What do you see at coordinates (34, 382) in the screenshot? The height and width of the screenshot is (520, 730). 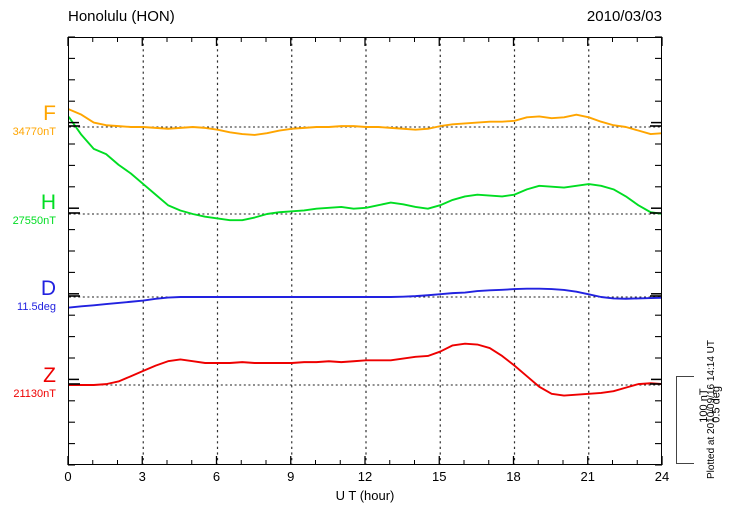 I see `component-label-z: Z 21130nT` at bounding box center [34, 382].